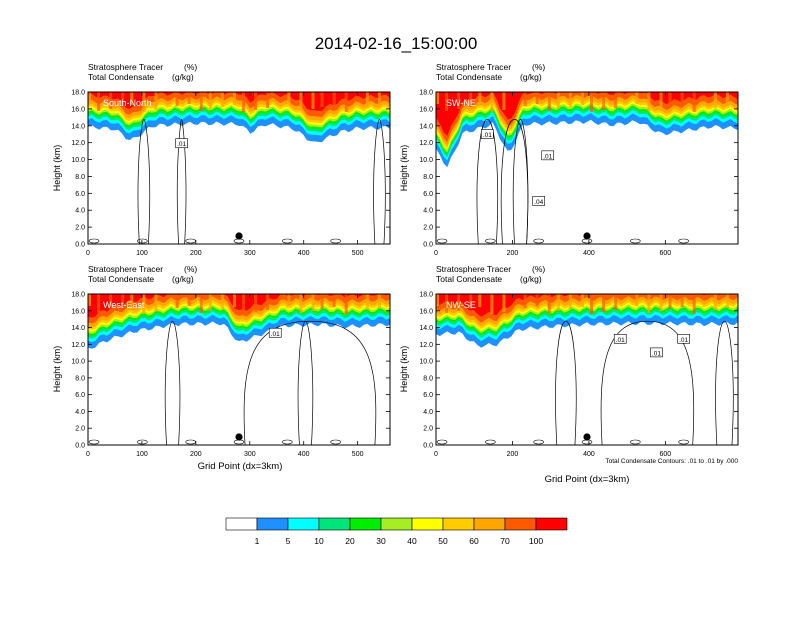 This screenshot has width=792, height=617. I want to click on x-tick-label: 200, so click(513, 454).